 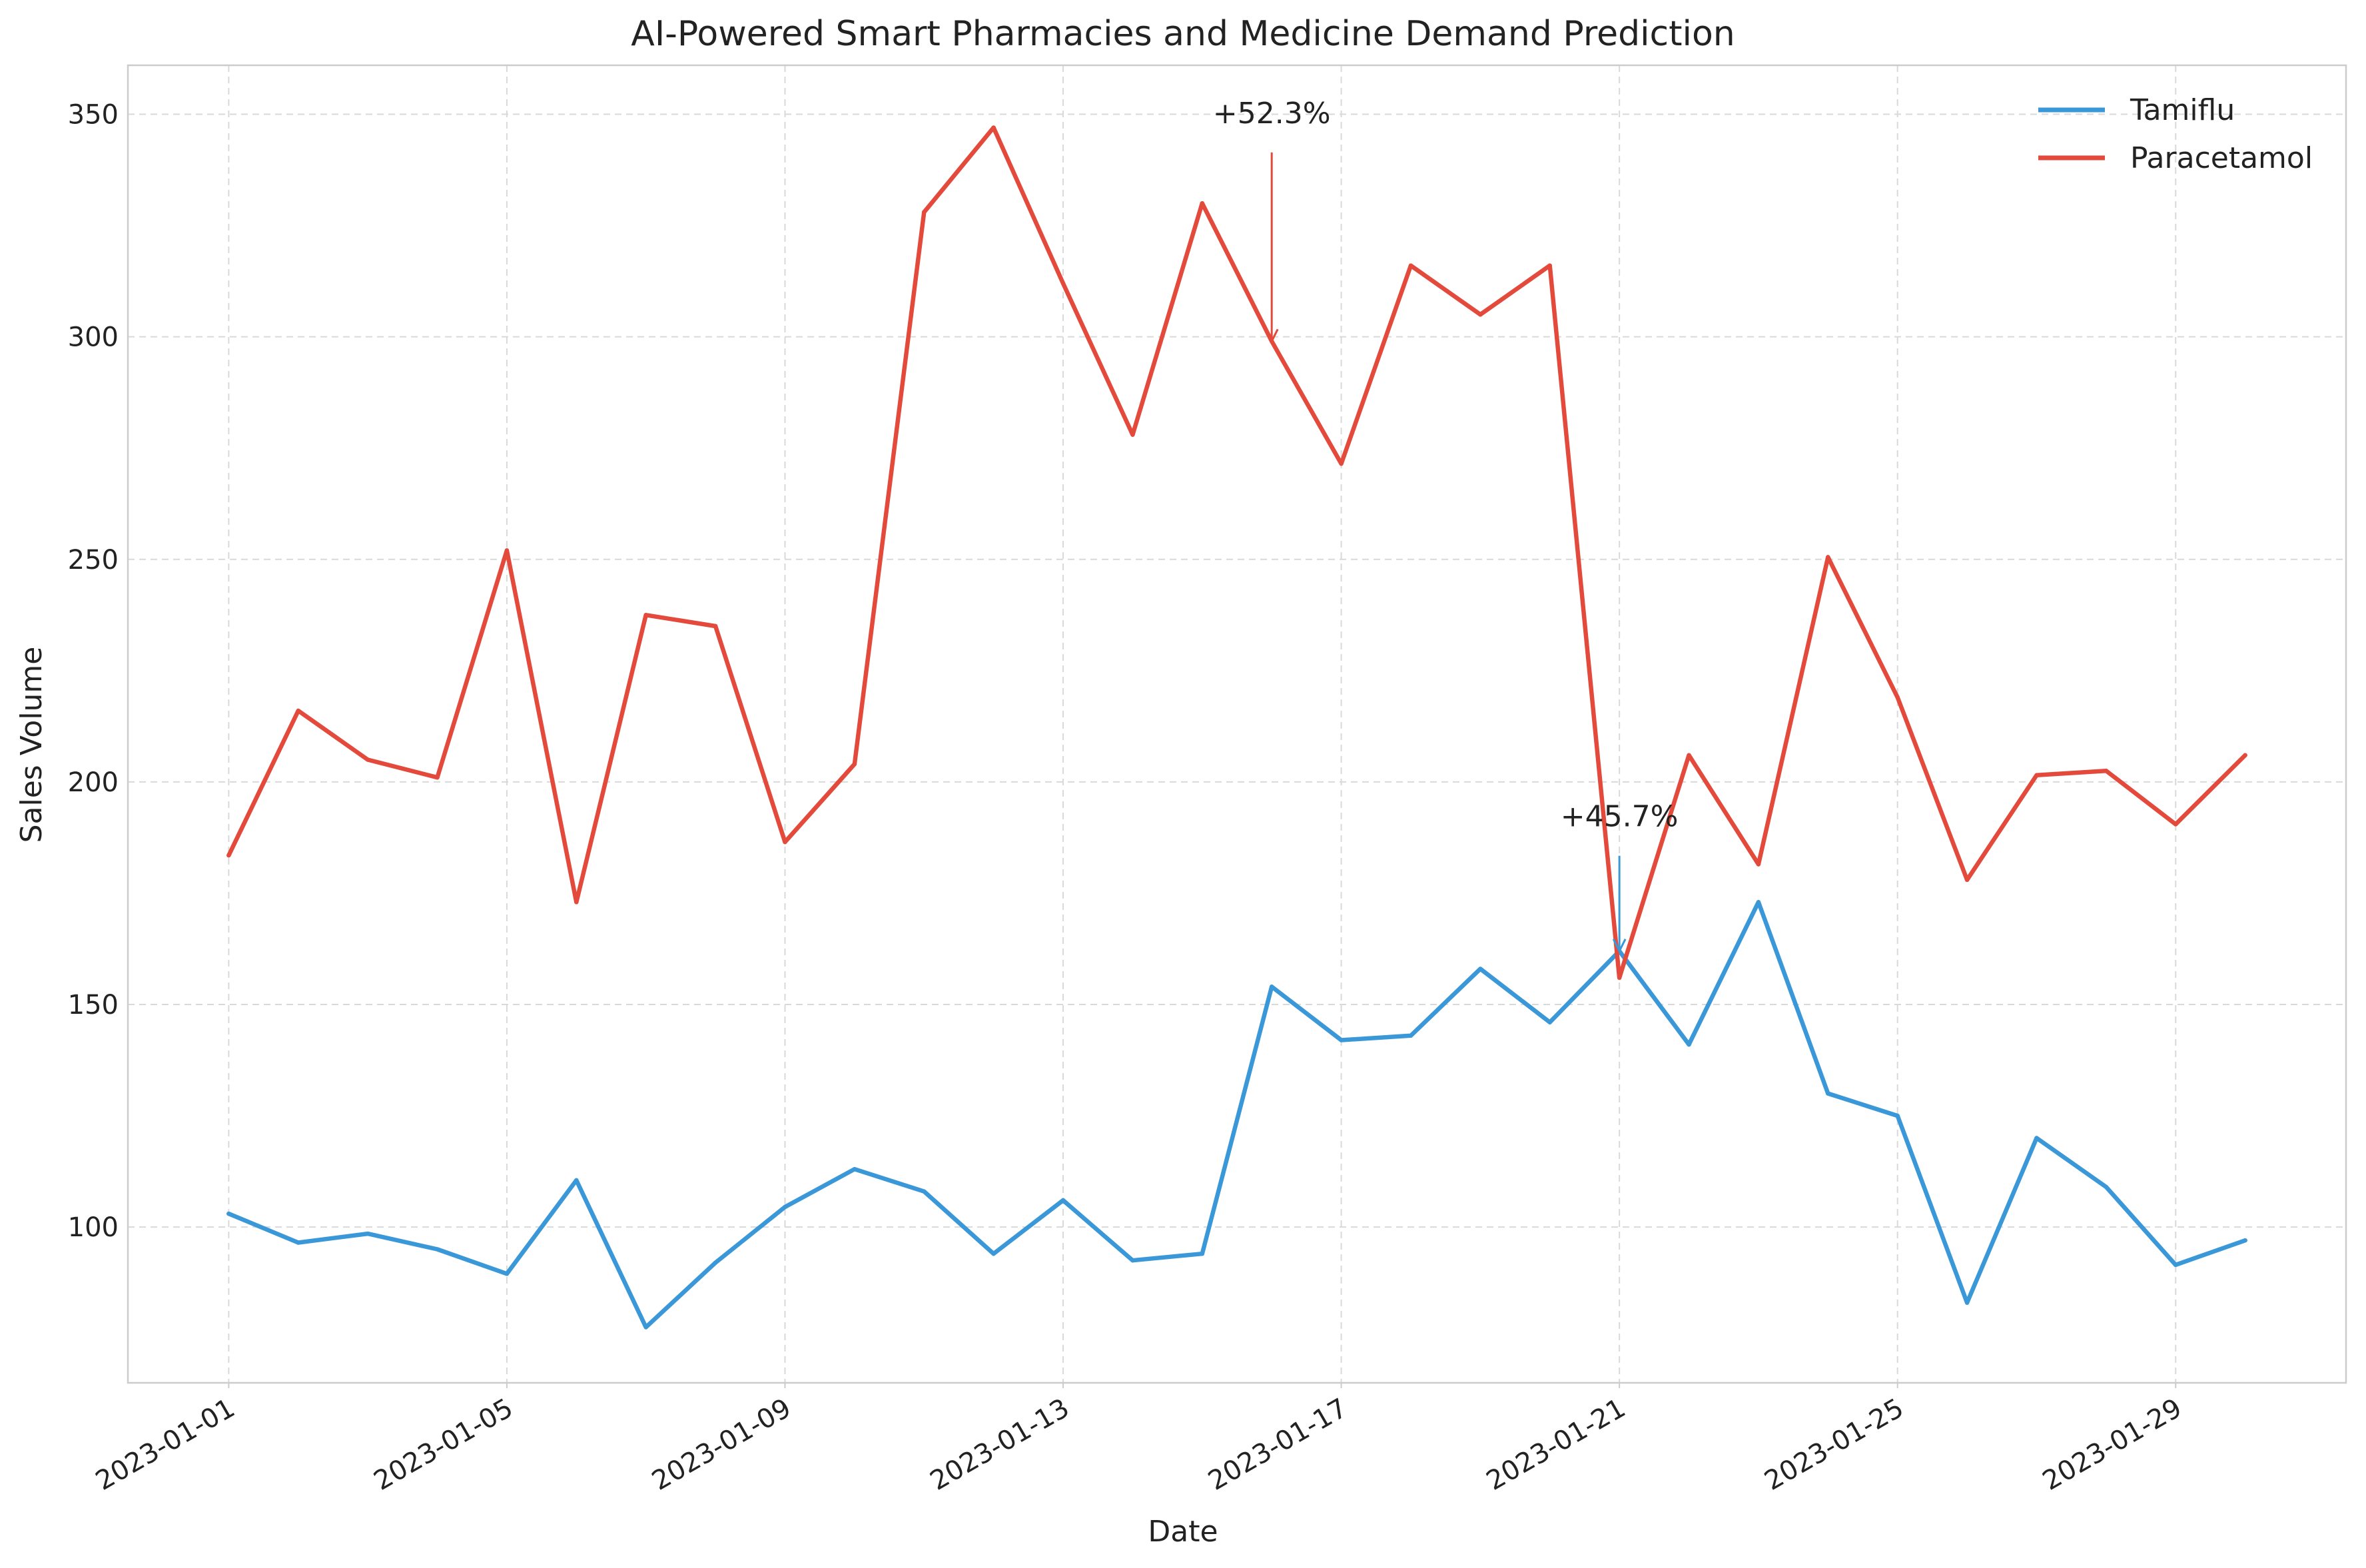 I want to click on legend-label-tamiflu: Tamiflu, so click(x=2182, y=110).